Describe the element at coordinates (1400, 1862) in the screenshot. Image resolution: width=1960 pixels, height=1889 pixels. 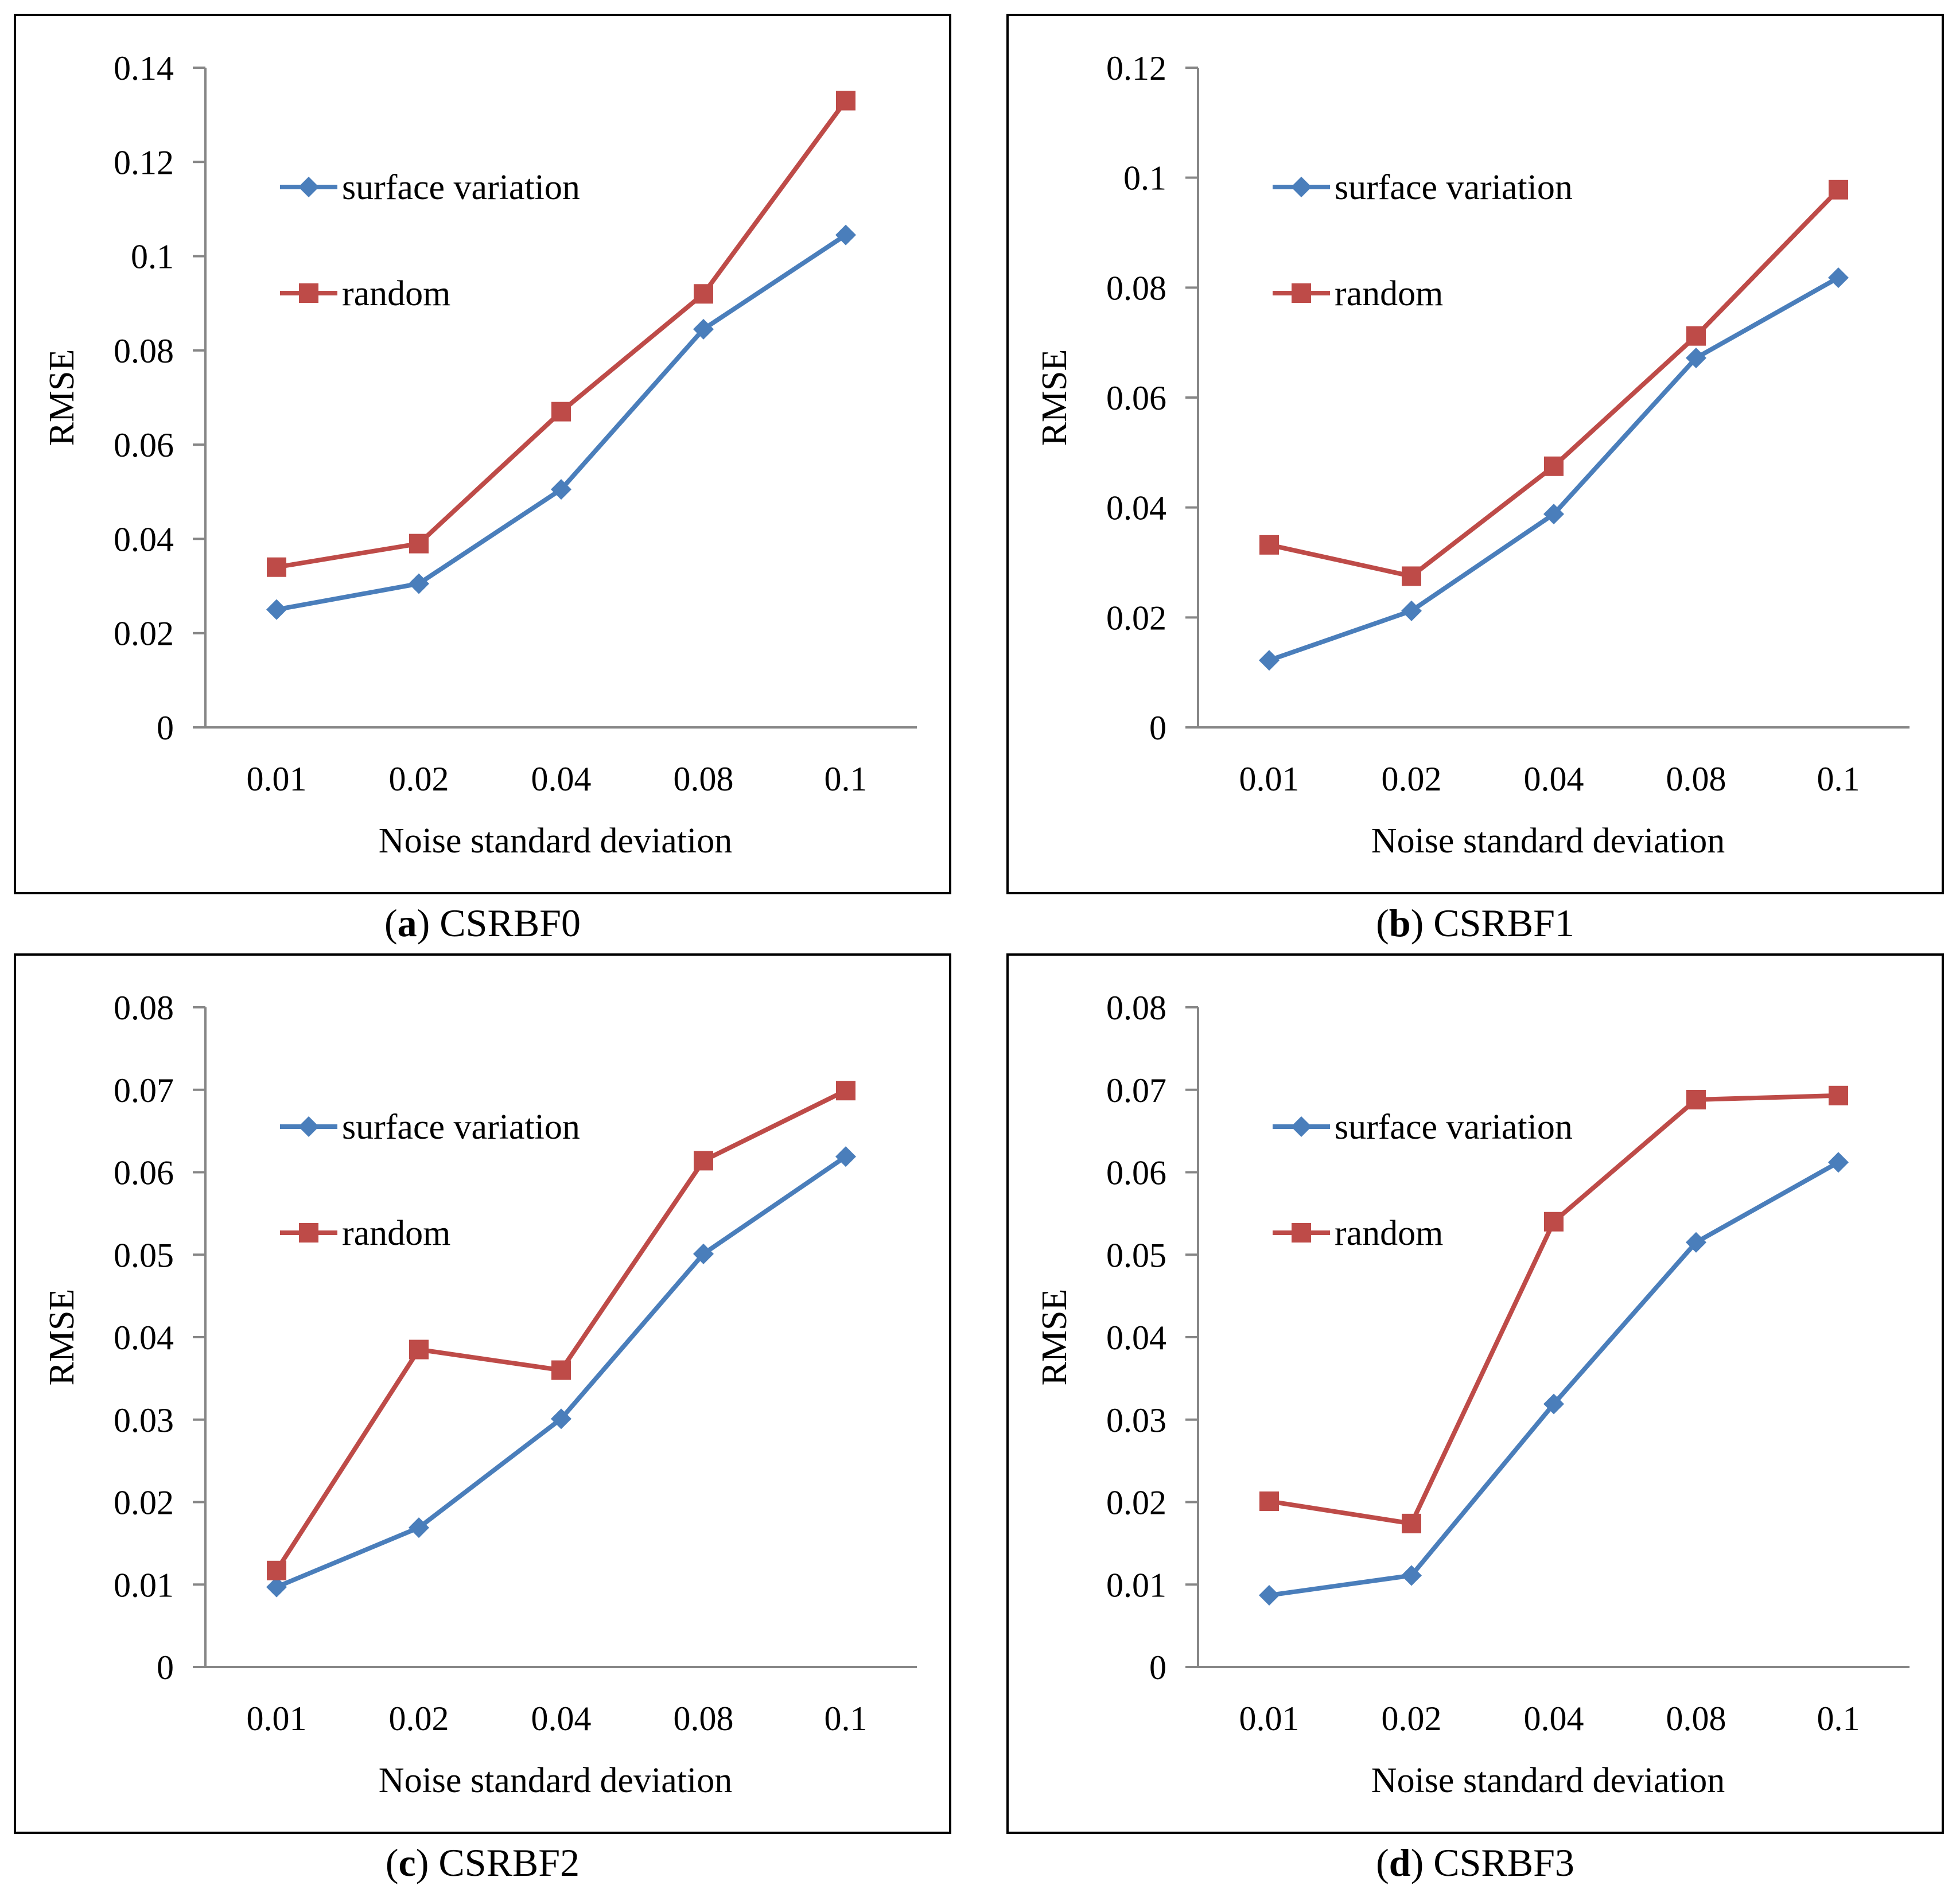
I see `caption-d-letter: d` at that location.